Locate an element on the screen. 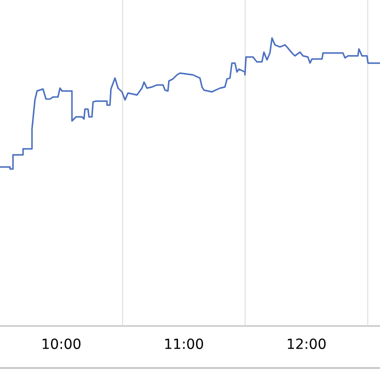 This screenshot has width=380, height=372. x-tick-label: 12:00 is located at coordinates (307, 344).